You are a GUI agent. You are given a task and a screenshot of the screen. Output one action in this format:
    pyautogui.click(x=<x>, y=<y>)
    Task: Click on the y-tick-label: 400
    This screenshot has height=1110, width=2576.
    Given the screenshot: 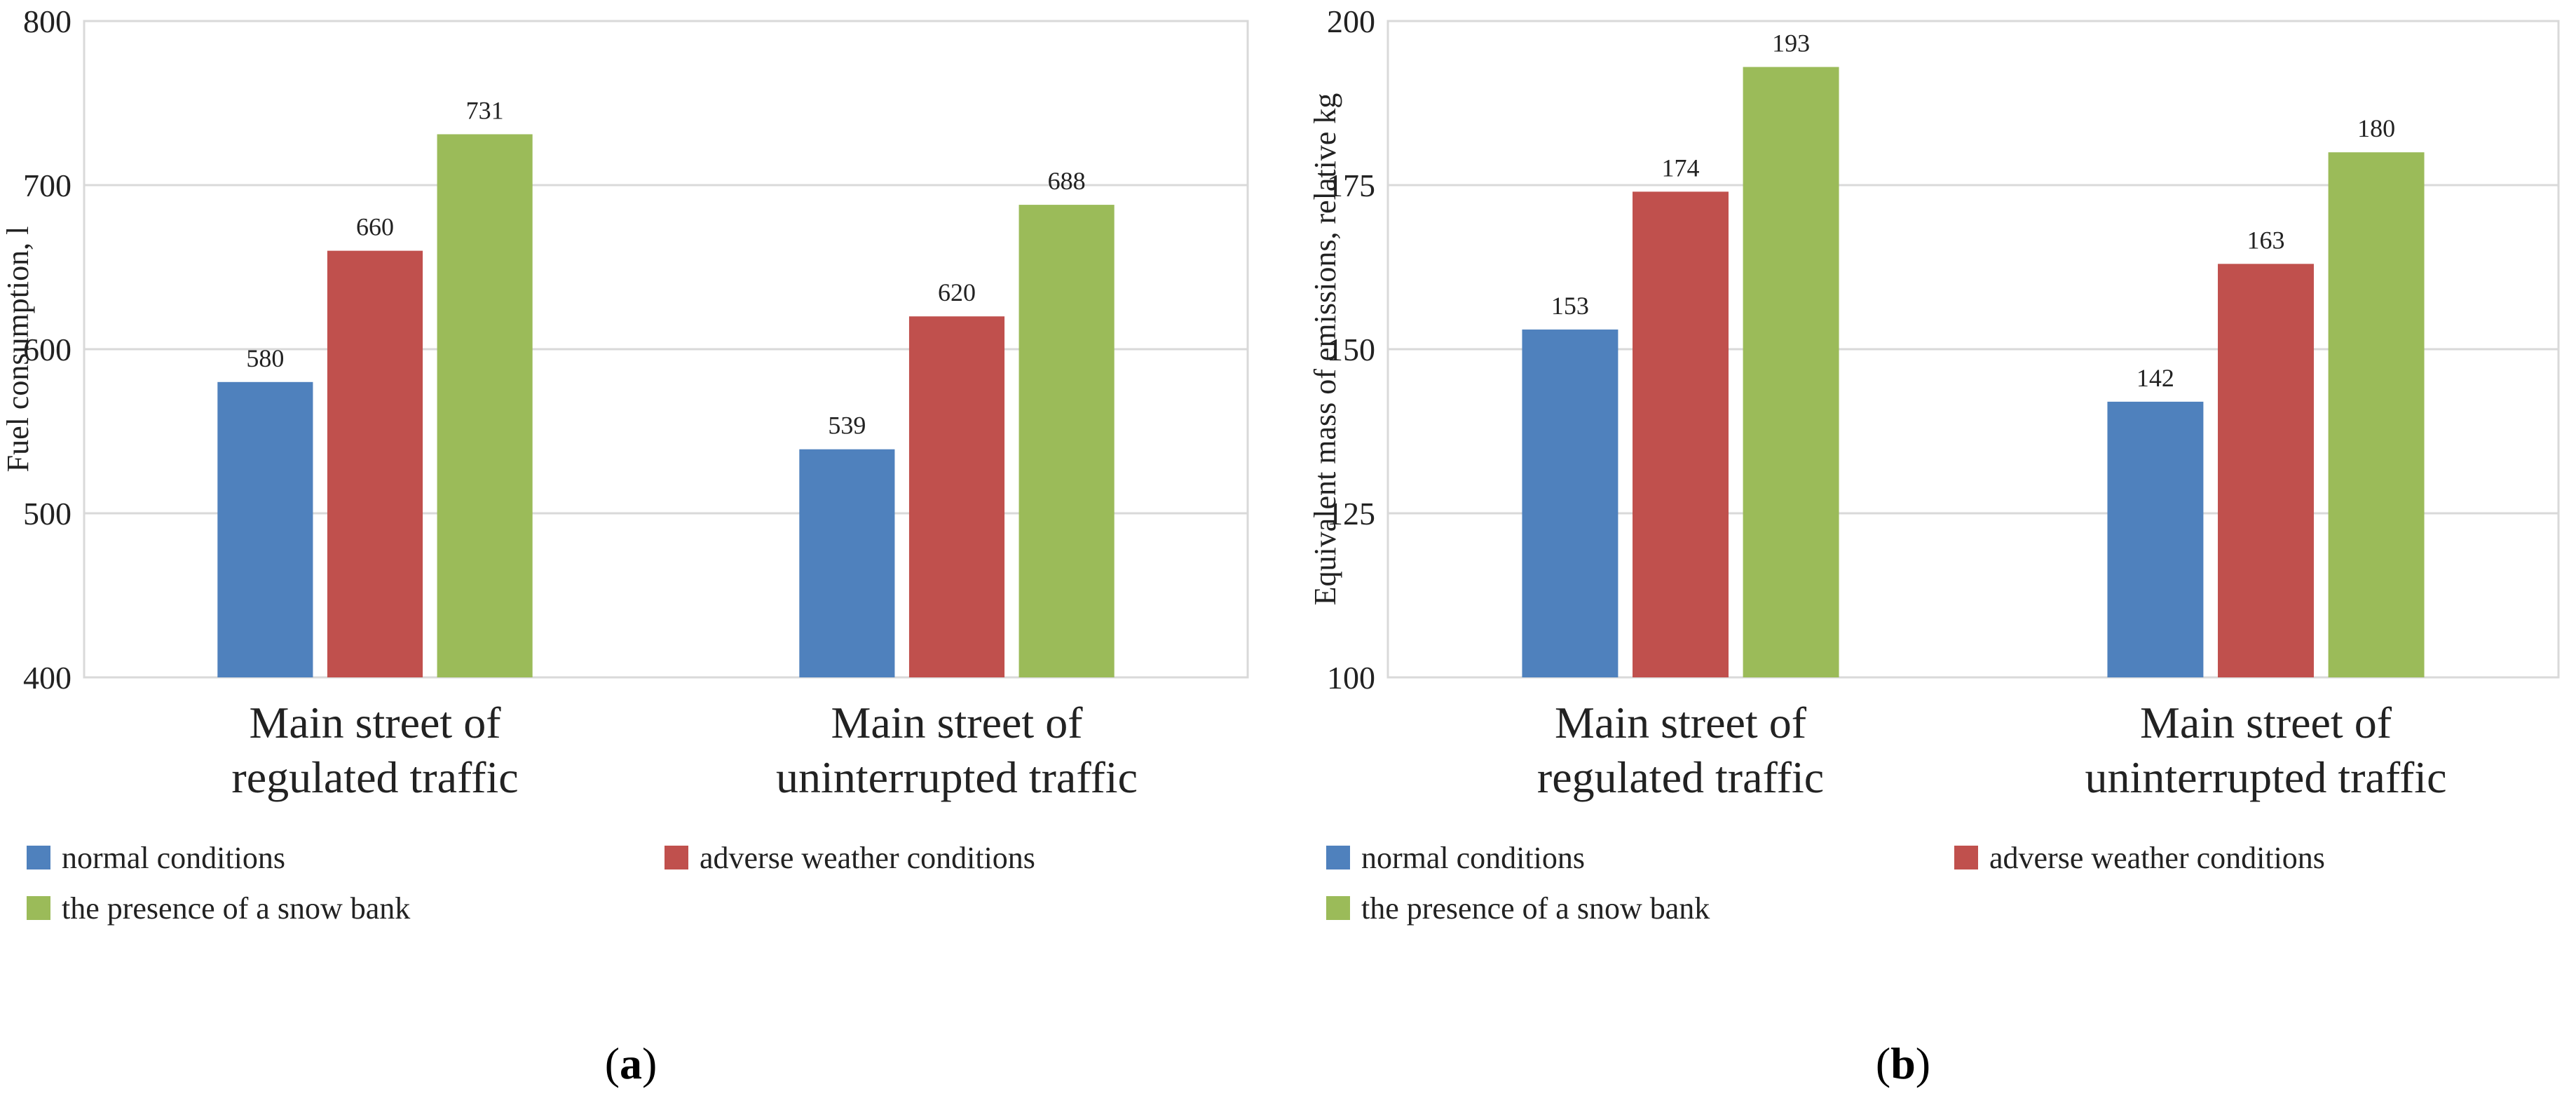 What is the action you would take?
    pyautogui.click(x=47, y=678)
    